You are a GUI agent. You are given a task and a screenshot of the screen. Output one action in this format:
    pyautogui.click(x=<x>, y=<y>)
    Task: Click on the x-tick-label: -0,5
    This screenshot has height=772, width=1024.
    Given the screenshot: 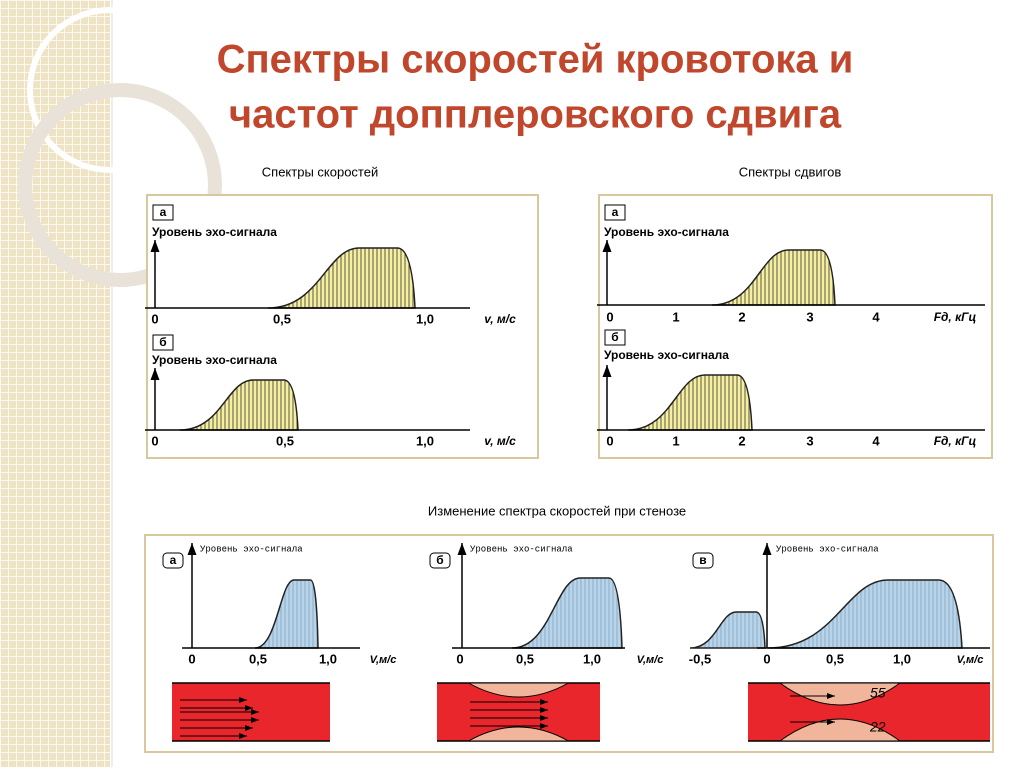 What is the action you would take?
    pyautogui.click(x=700, y=658)
    